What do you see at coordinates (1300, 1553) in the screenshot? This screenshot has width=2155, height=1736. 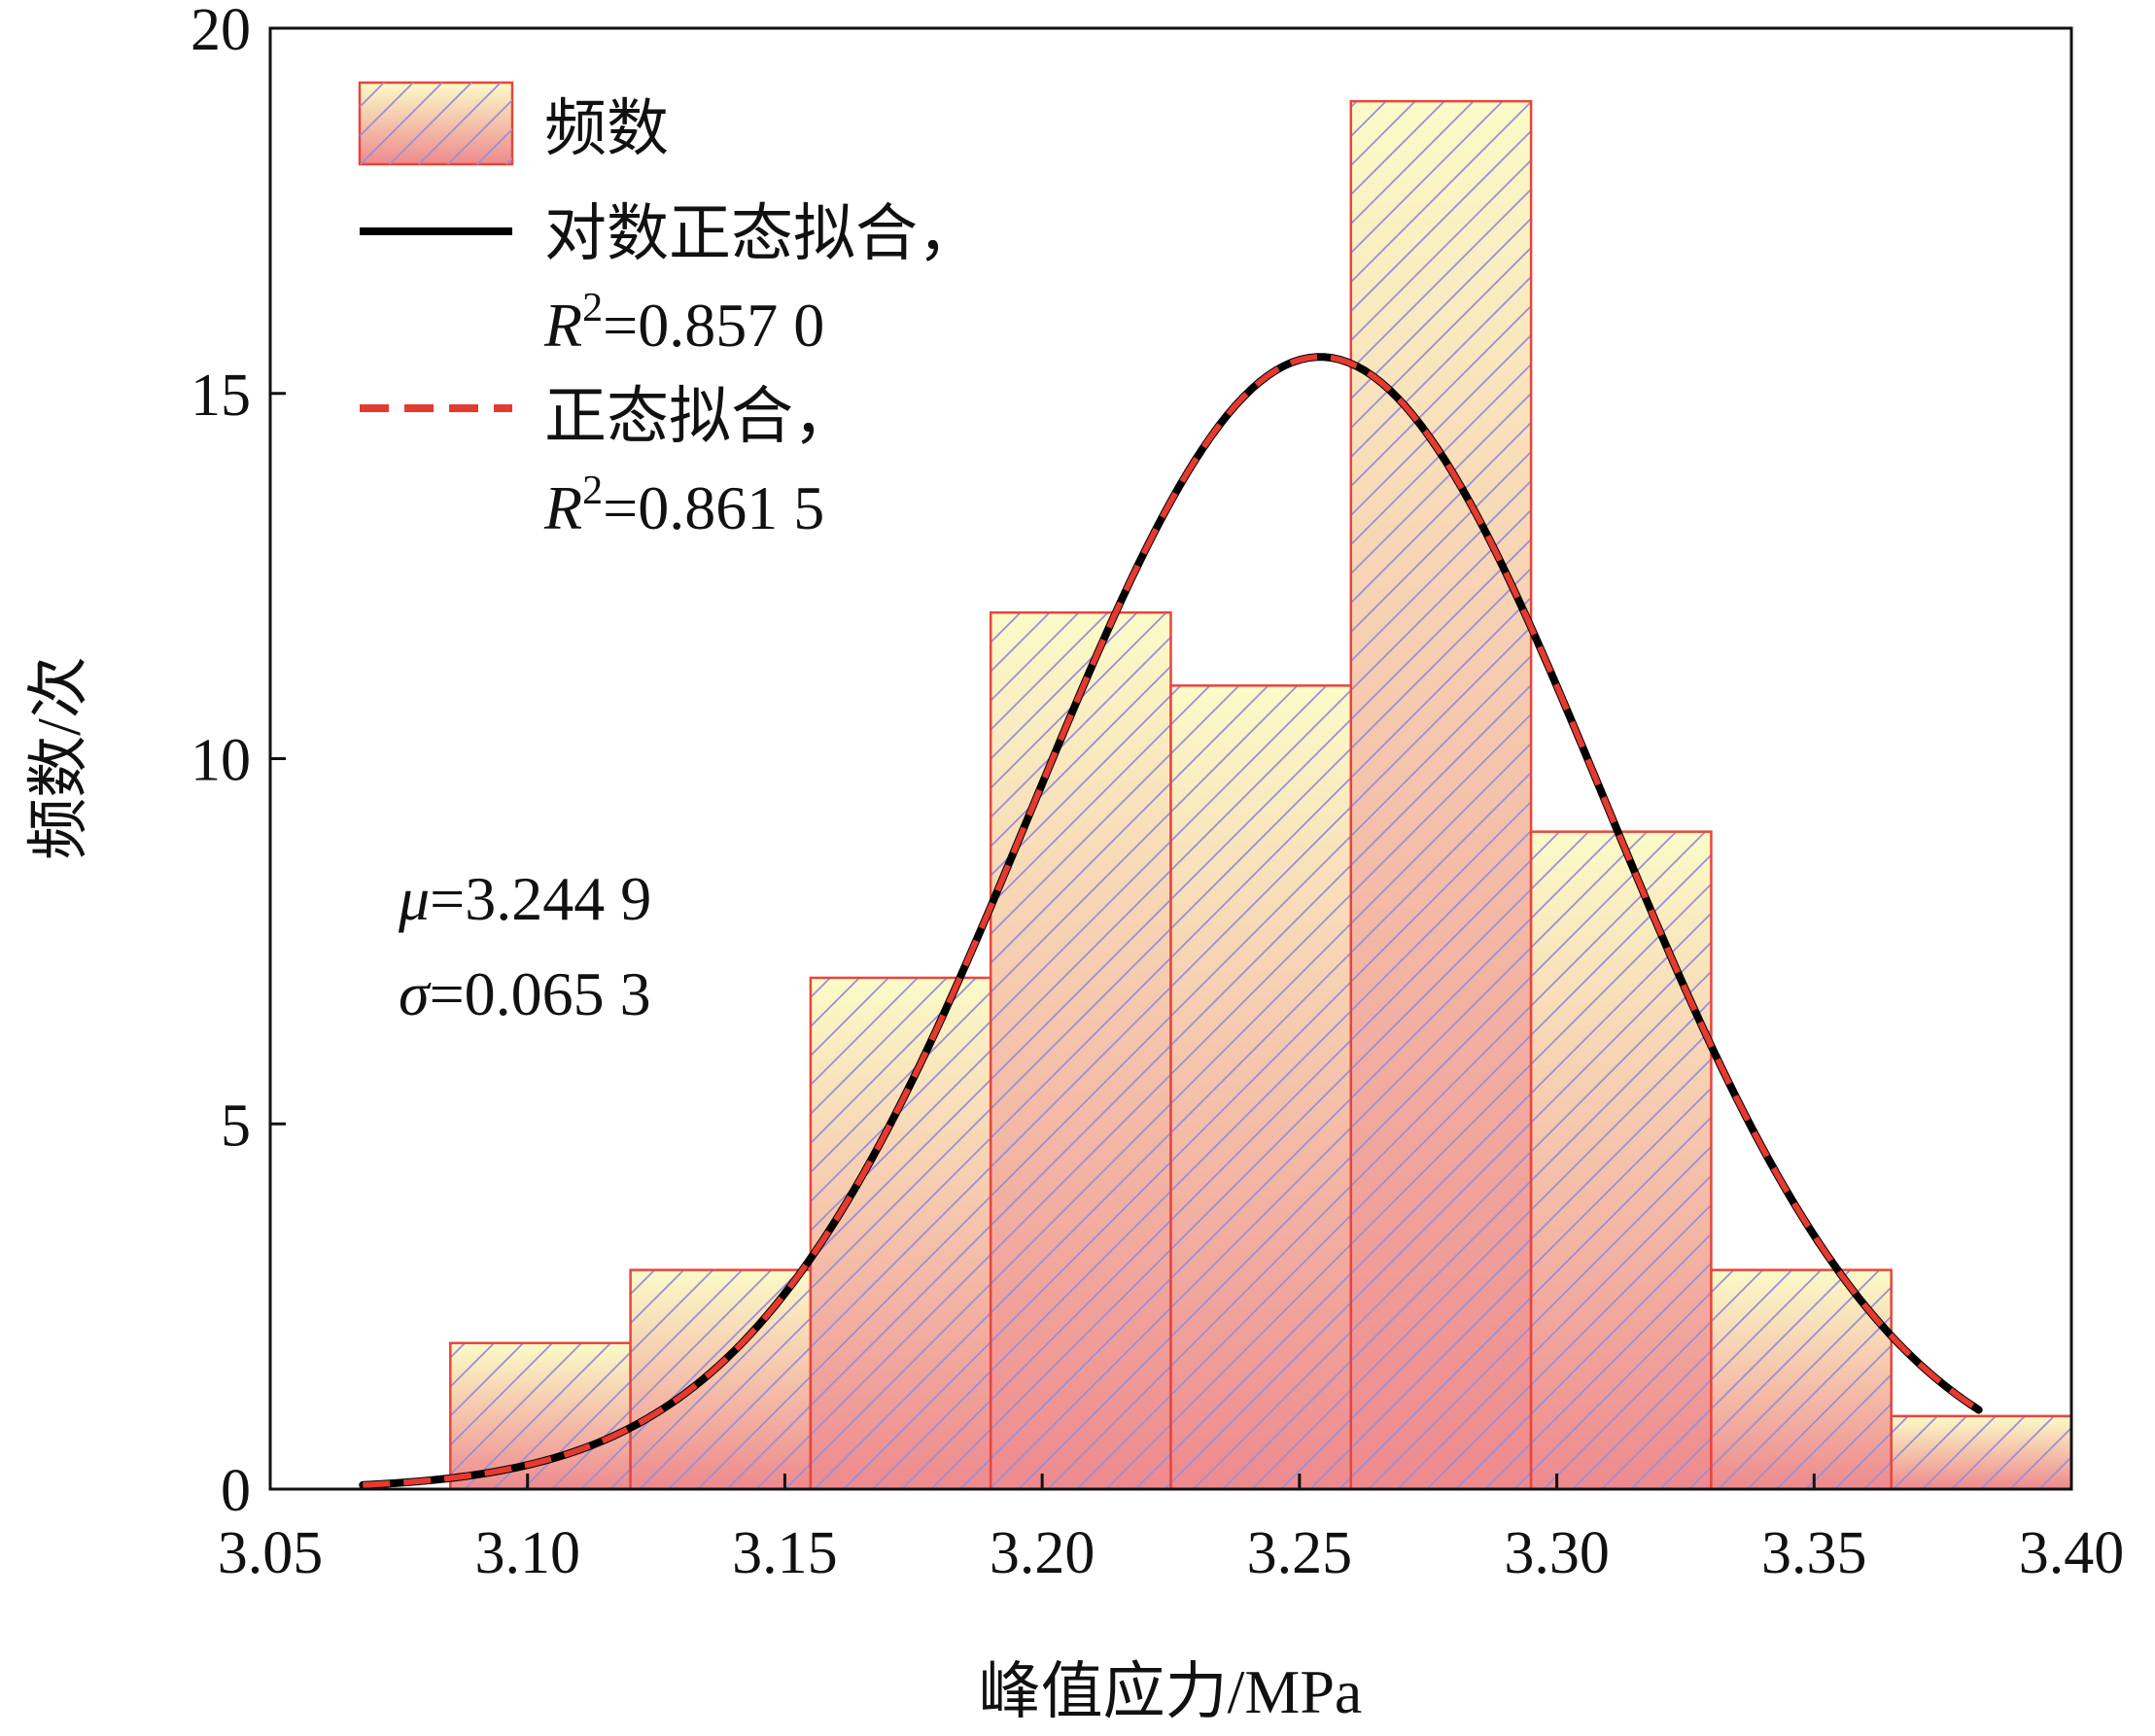 I see `x-tick-label: 3.25` at bounding box center [1300, 1553].